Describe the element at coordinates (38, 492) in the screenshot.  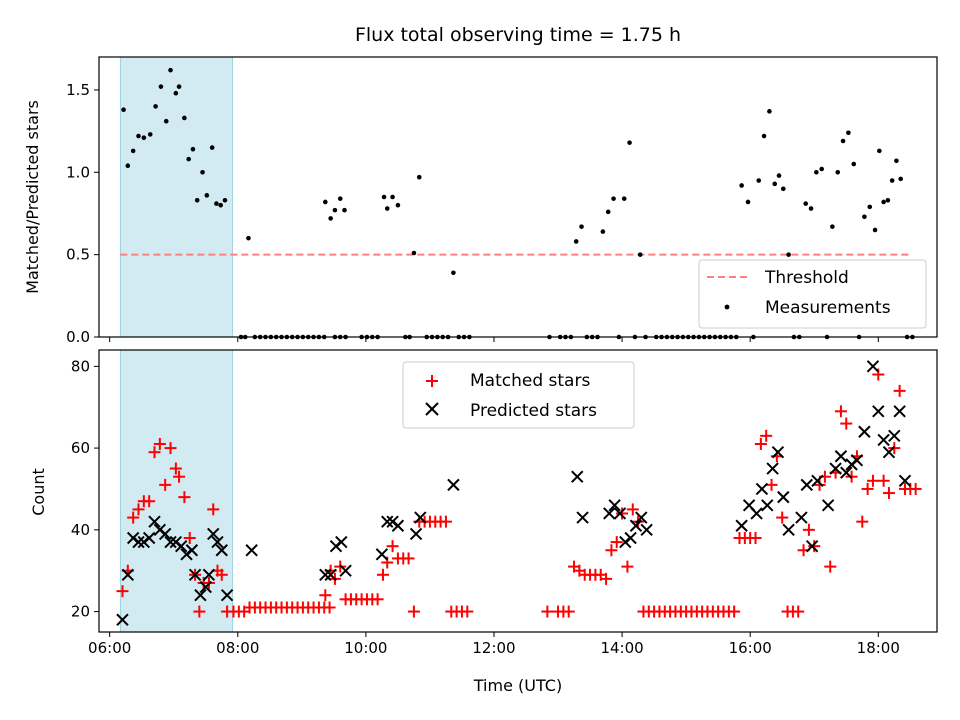
I see `count-y-axis-label: Count` at that location.